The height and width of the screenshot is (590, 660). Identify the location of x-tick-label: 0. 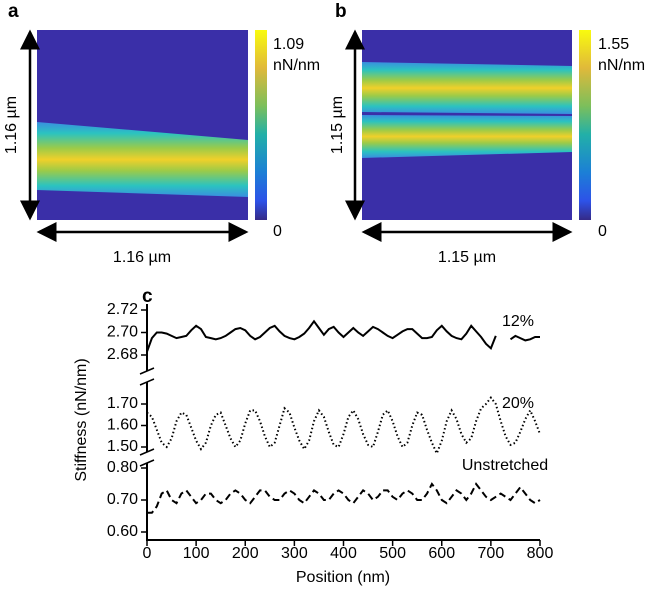
(147, 553).